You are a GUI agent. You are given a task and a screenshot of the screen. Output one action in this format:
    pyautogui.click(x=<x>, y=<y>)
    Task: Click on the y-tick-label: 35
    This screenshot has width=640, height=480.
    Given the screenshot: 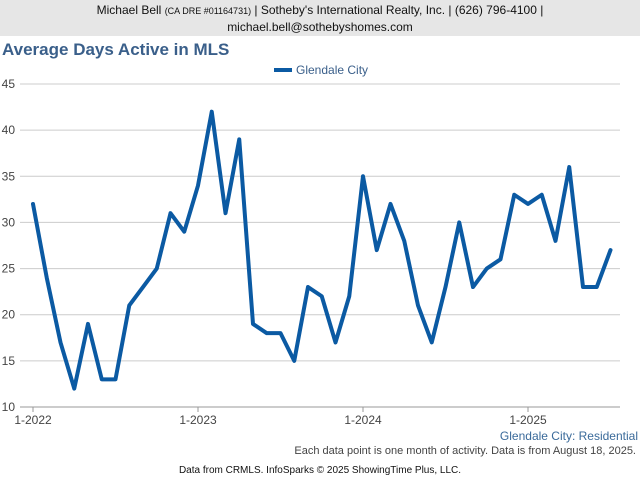 What is the action you would take?
    pyautogui.click(x=9, y=176)
    